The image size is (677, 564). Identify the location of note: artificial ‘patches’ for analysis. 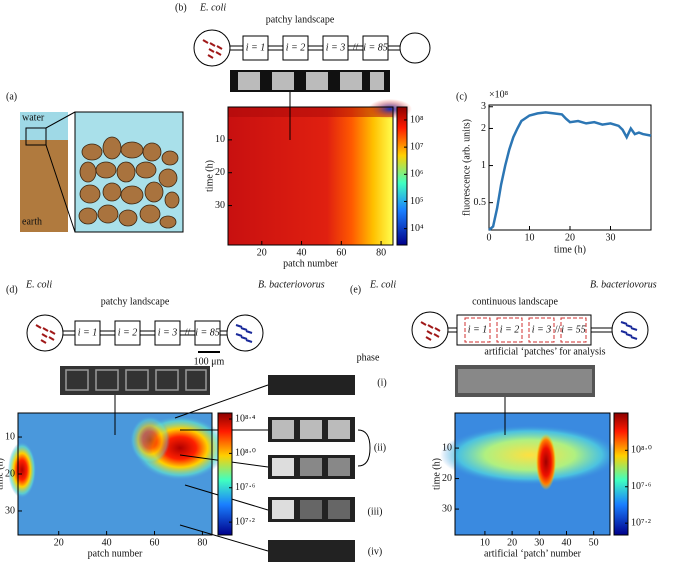
(544, 351).